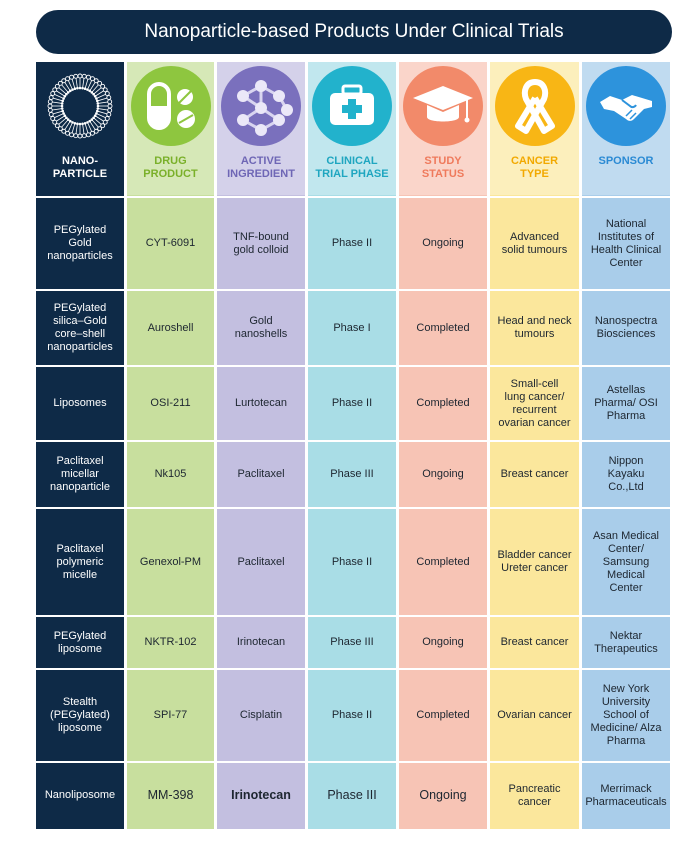  Describe the element at coordinates (80, 715) in the screenshot. I see `table-cell-nanoparticle: Stealth (PEGylated) liposome` at that location.